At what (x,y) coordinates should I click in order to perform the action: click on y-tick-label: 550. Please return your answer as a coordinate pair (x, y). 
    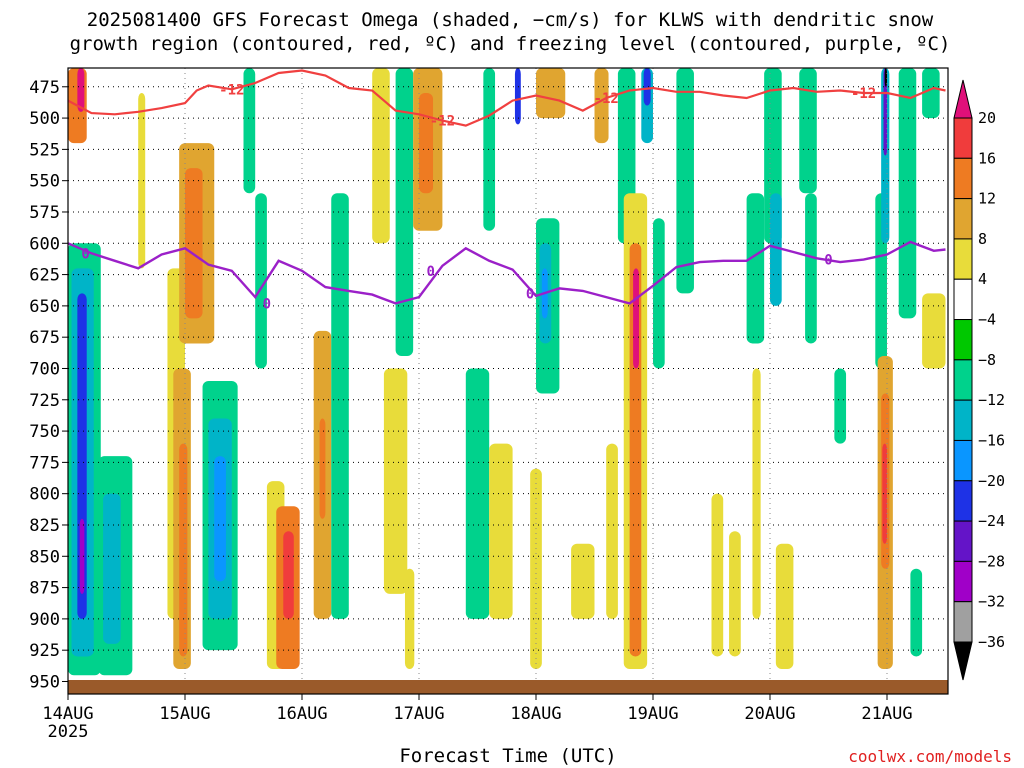
    Looking at the image, I should click on (44, 182).